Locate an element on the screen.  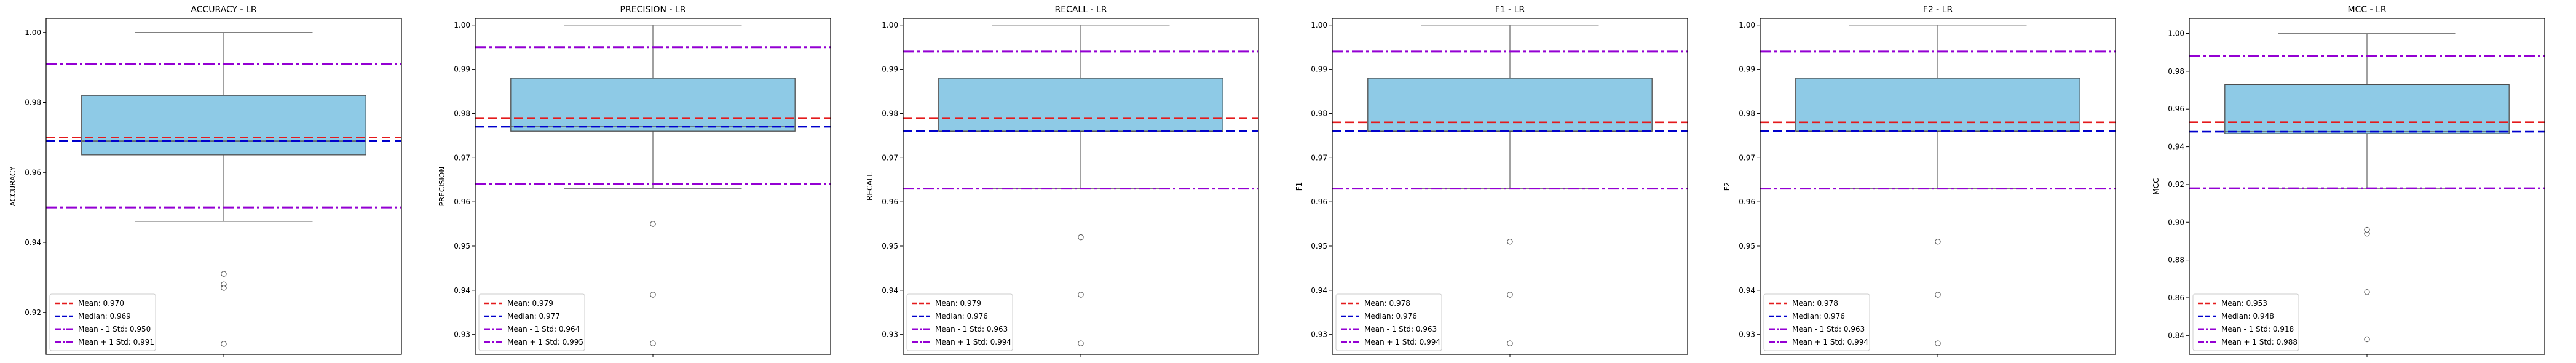
chart-title: F2 - LR is located at coordinates (1938, 10).